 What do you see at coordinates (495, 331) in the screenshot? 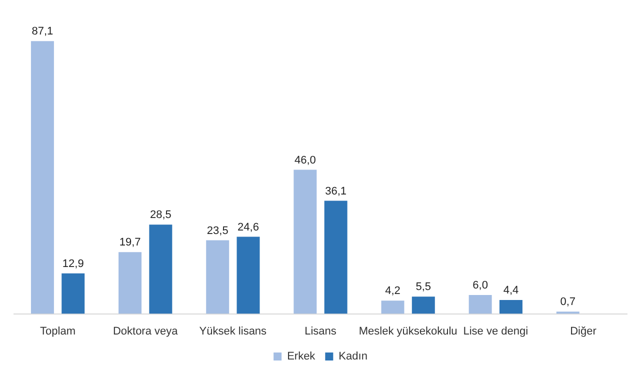
I see `x-tick-label: Lise ve dengi` at bounding box center [495, 331].